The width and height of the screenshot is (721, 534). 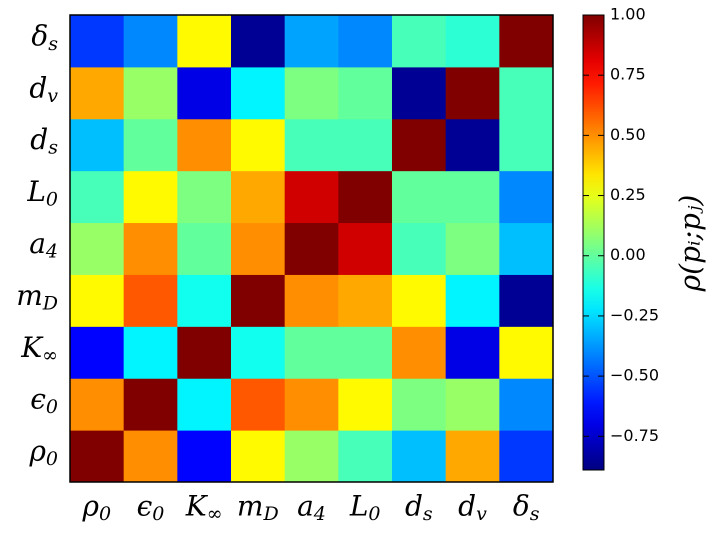 I want to click on colorbar, so click(x=593, y=242).